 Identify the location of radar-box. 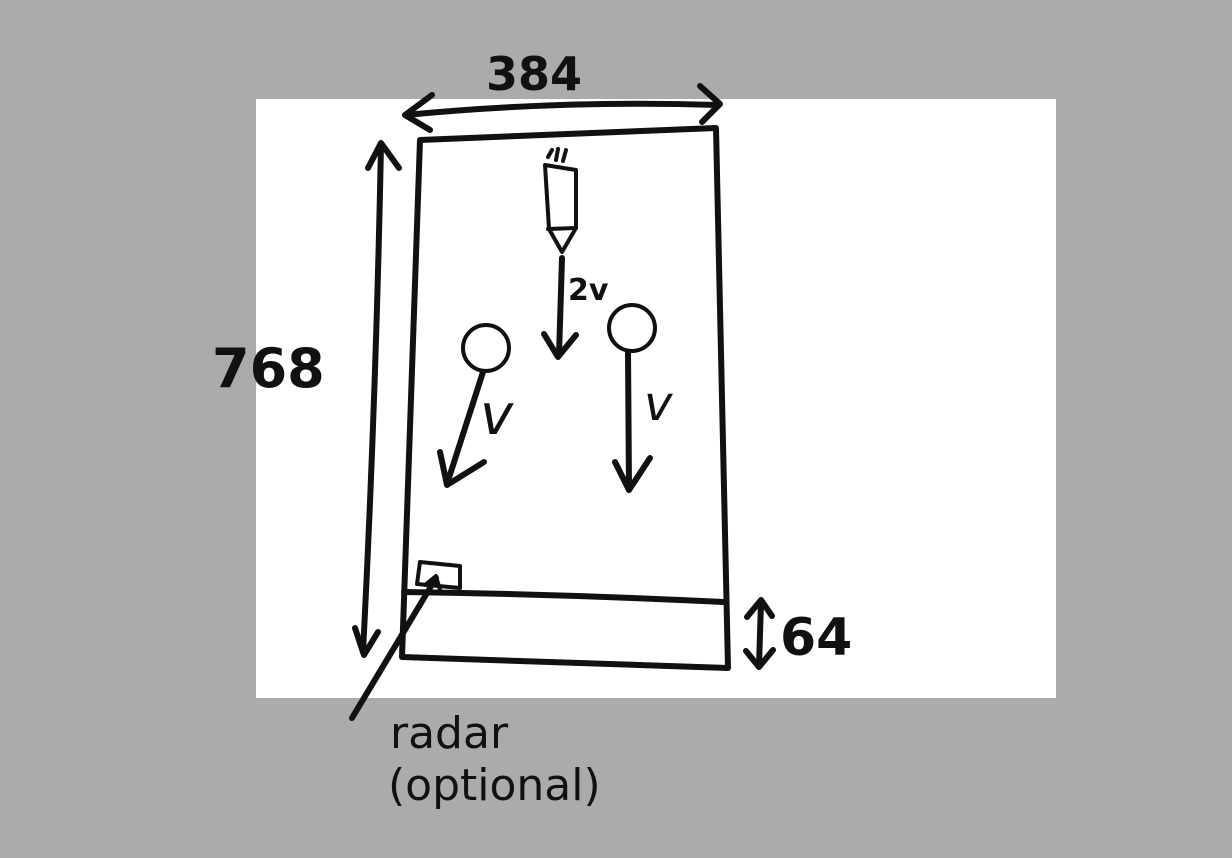
(438, 575).